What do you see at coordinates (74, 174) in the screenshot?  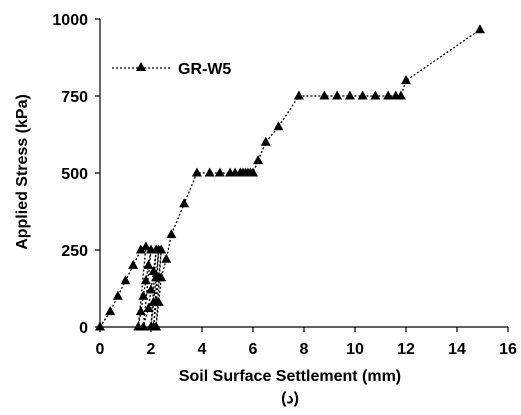 I see `y-tick-label: 500` at bounding box center [74, 174].